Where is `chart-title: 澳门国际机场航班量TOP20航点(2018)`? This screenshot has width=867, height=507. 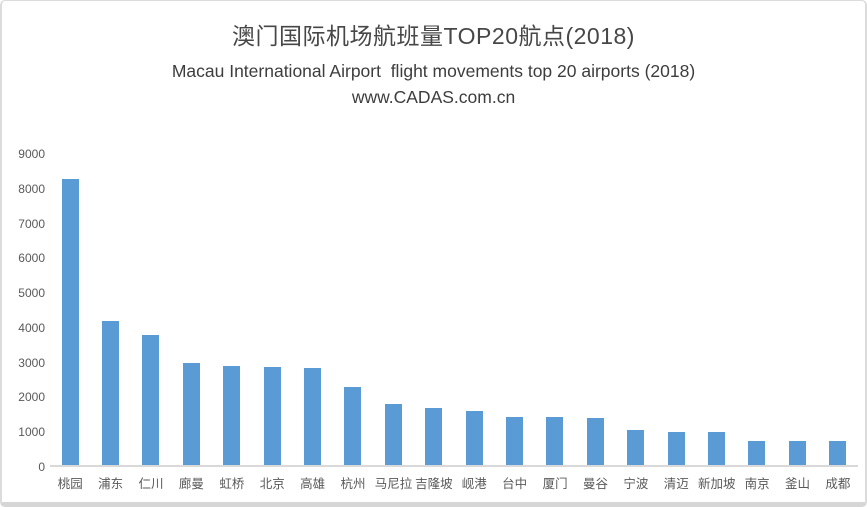 chart-title: 澳门国际机场航班量TOP20航点(2018) is located at coordinates (433, 36).